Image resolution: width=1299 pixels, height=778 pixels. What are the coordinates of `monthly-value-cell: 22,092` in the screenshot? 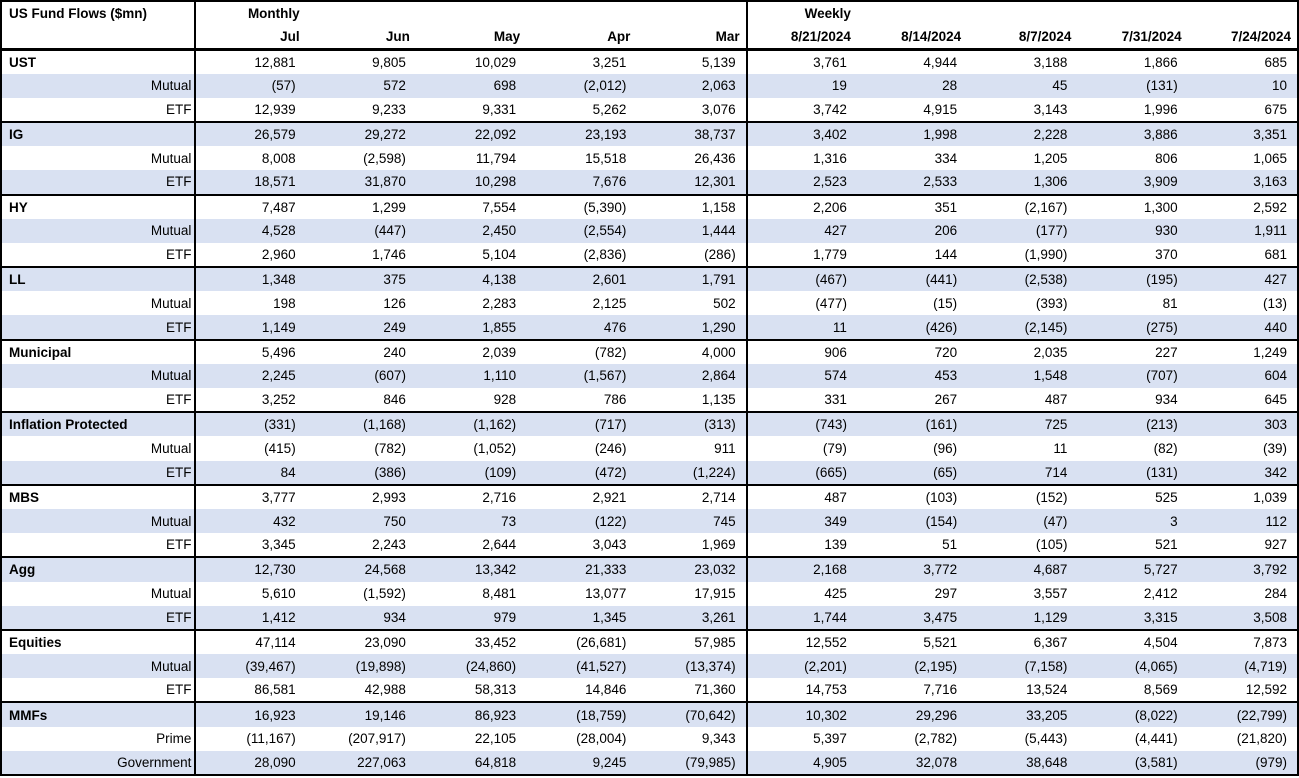 It's located at (471, 133).